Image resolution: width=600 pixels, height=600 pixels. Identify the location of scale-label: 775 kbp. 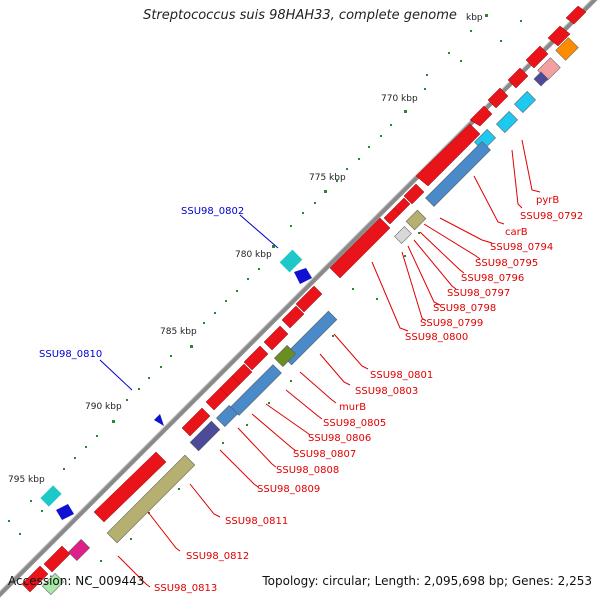
(327, 178).